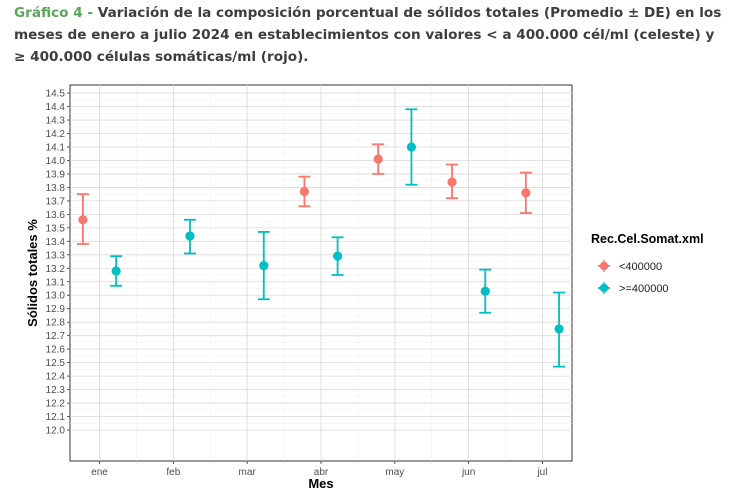 The width and height of the screenshot is (732, 493). Describe the element at coordinates (32, 273) in the screenshot. I see `y-axis-title: Sólidos totales %` at that location.